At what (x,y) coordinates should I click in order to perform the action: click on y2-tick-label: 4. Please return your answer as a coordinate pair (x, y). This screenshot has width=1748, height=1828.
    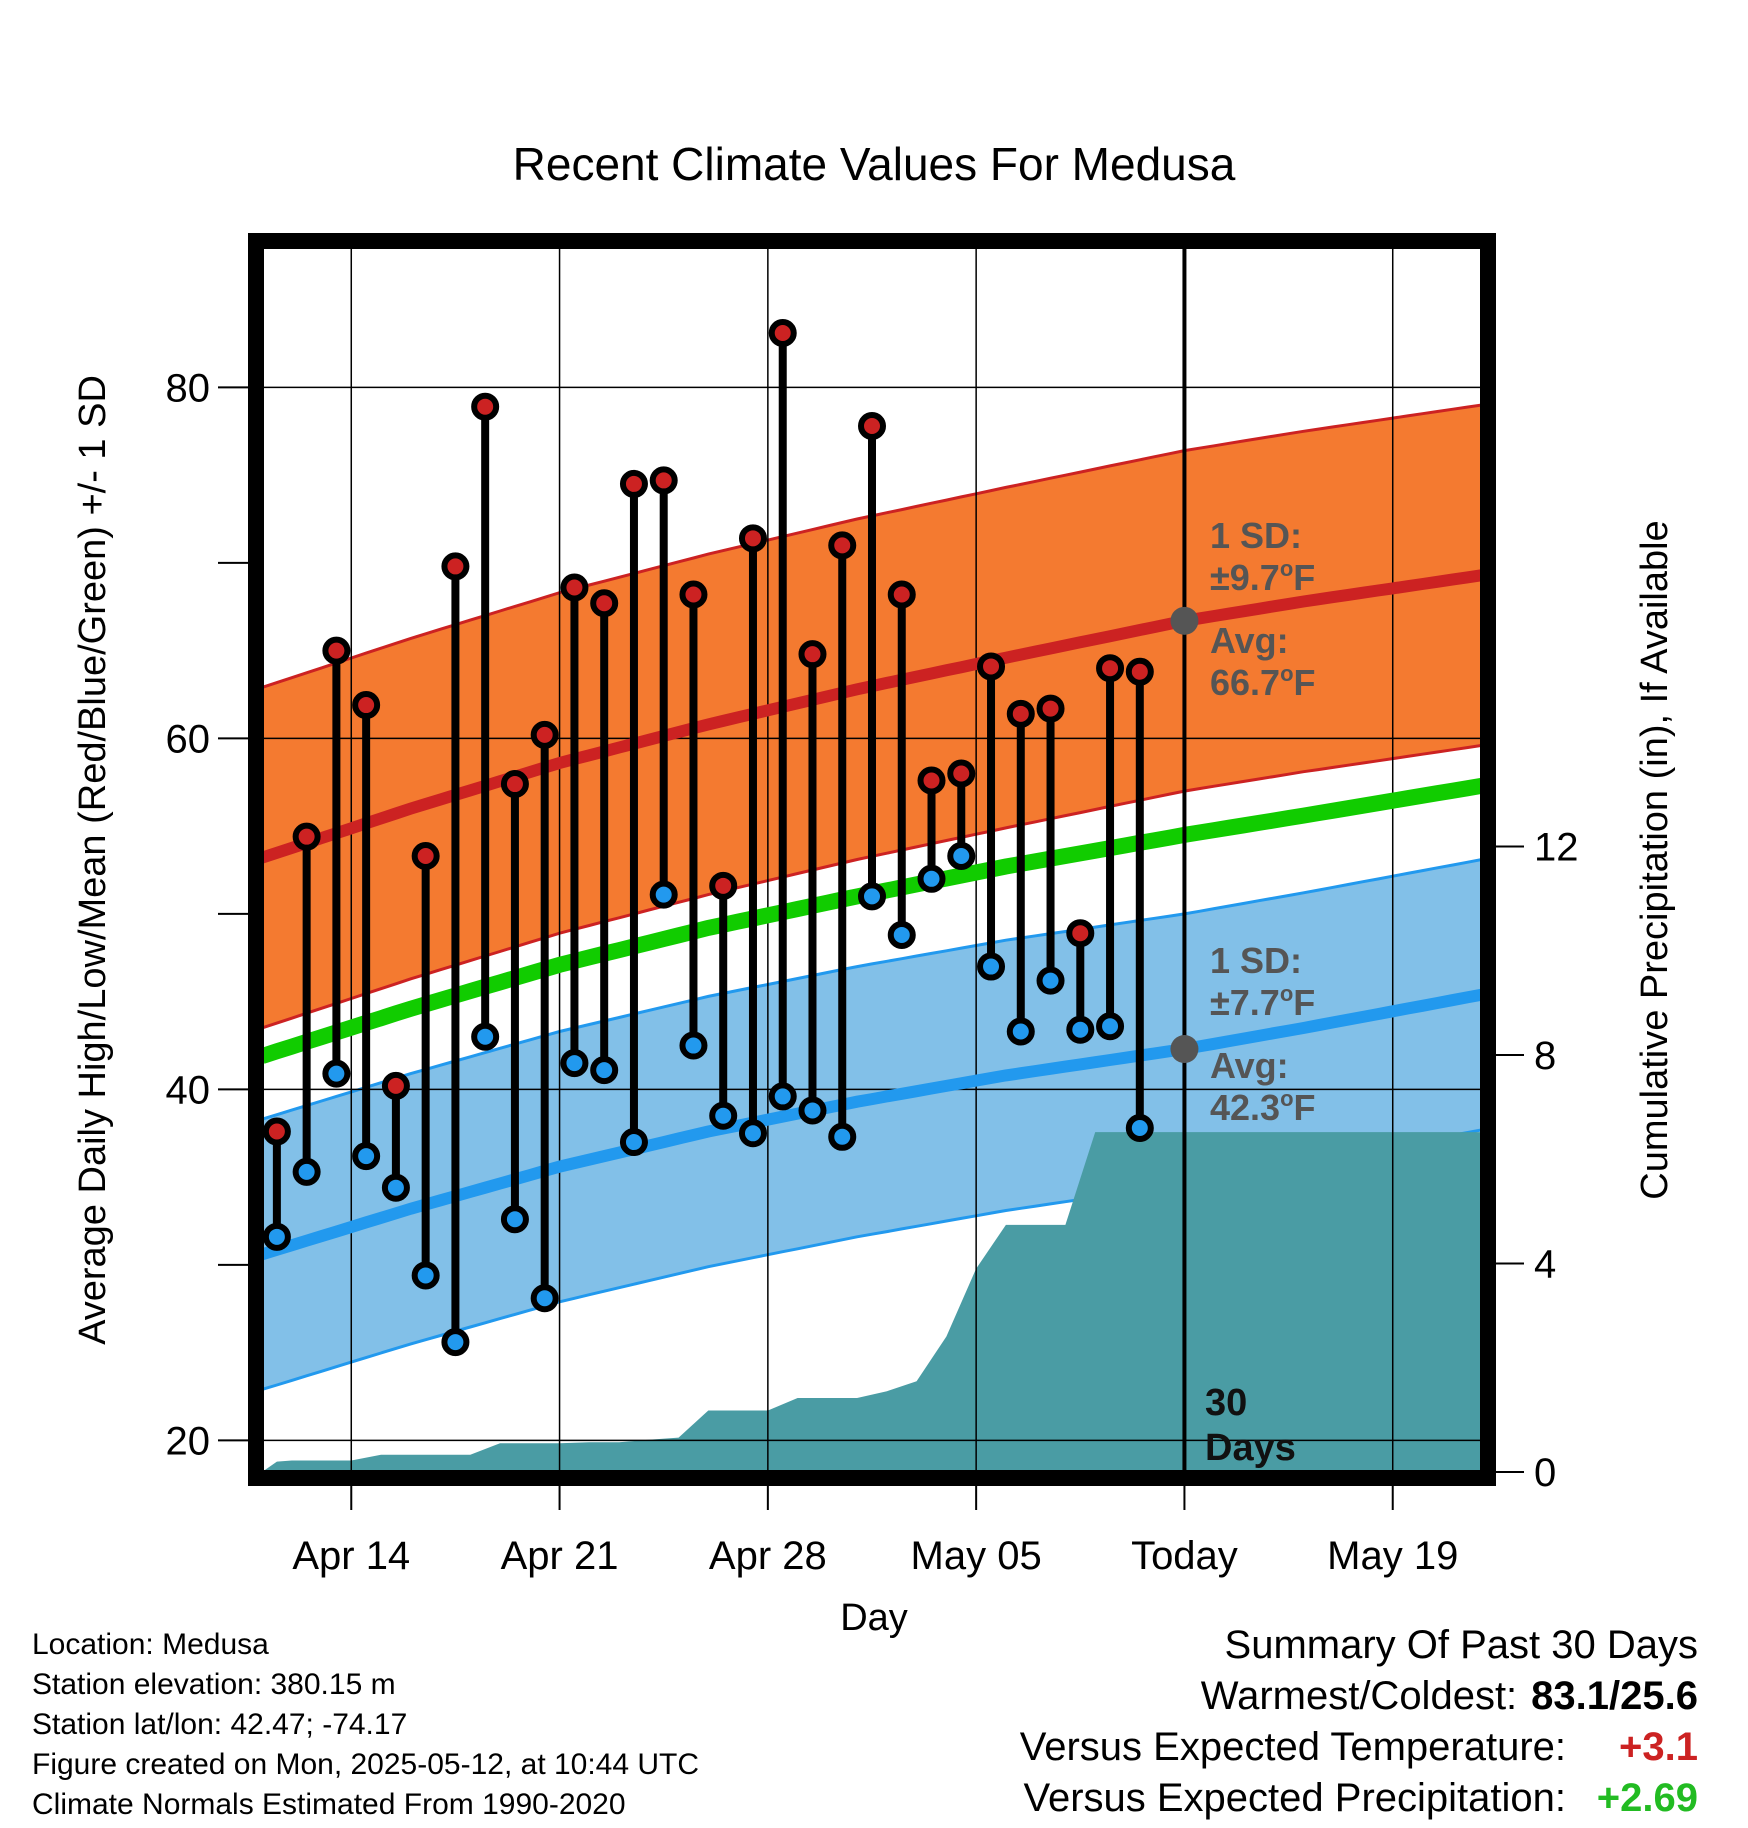
    Looking at the image, I should click on (1545, 1264).